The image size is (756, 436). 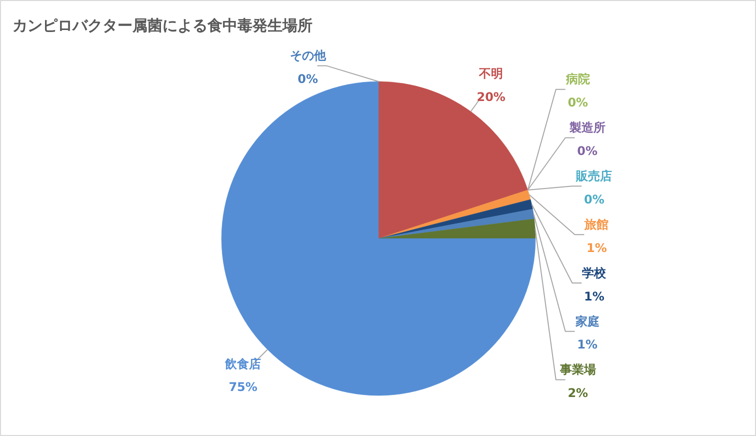 What do you see at coordinates (596, 224) in the screenshot?
I see `slice-label: 旅館` at bounding box center [596, 224].